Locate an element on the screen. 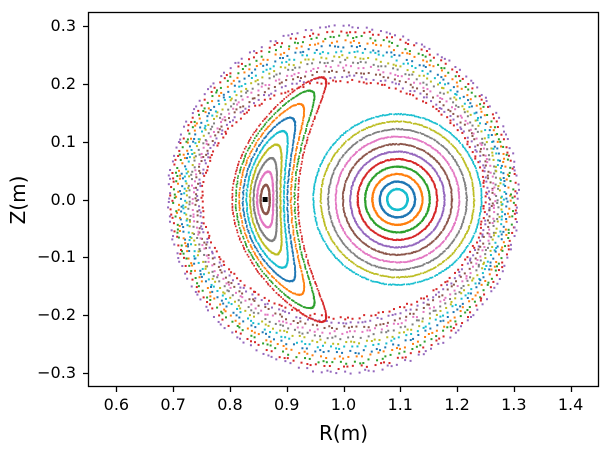 The height and width of the screenshot is (455, 613). x-tick-label: 0.7 is located at coordinates (173, 404).